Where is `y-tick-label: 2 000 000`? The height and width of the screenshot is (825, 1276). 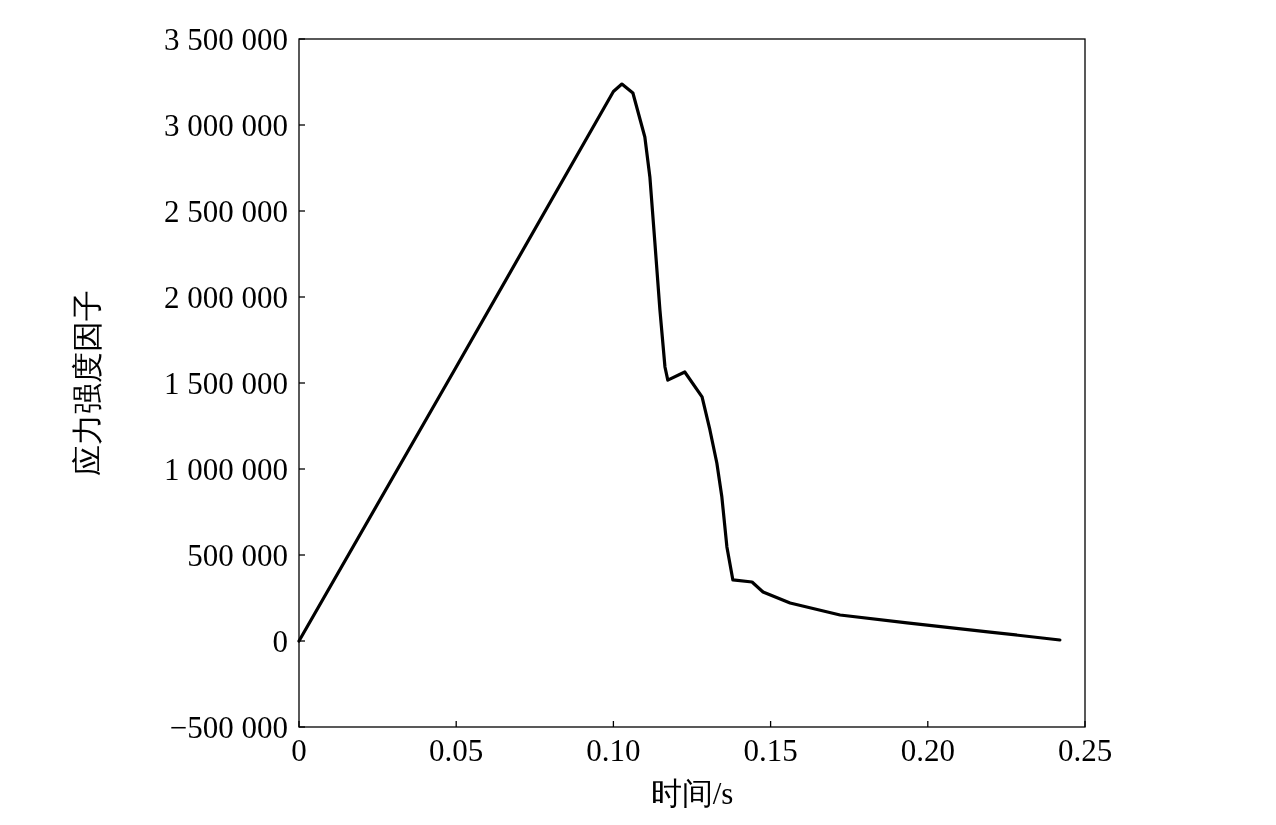
y-tick-label: 2 000 000 is located at coordinates (226, 297).